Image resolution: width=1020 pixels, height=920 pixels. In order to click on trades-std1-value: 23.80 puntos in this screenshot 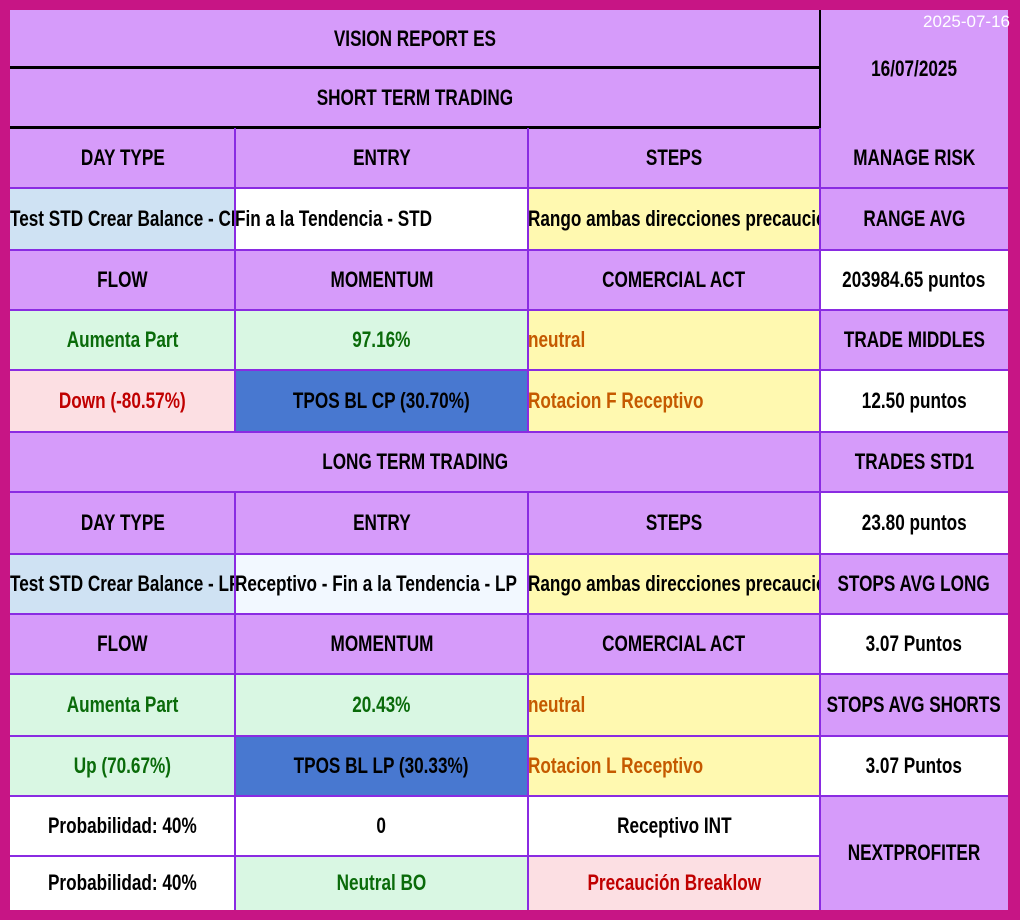, I will do `click(914, 523)`.